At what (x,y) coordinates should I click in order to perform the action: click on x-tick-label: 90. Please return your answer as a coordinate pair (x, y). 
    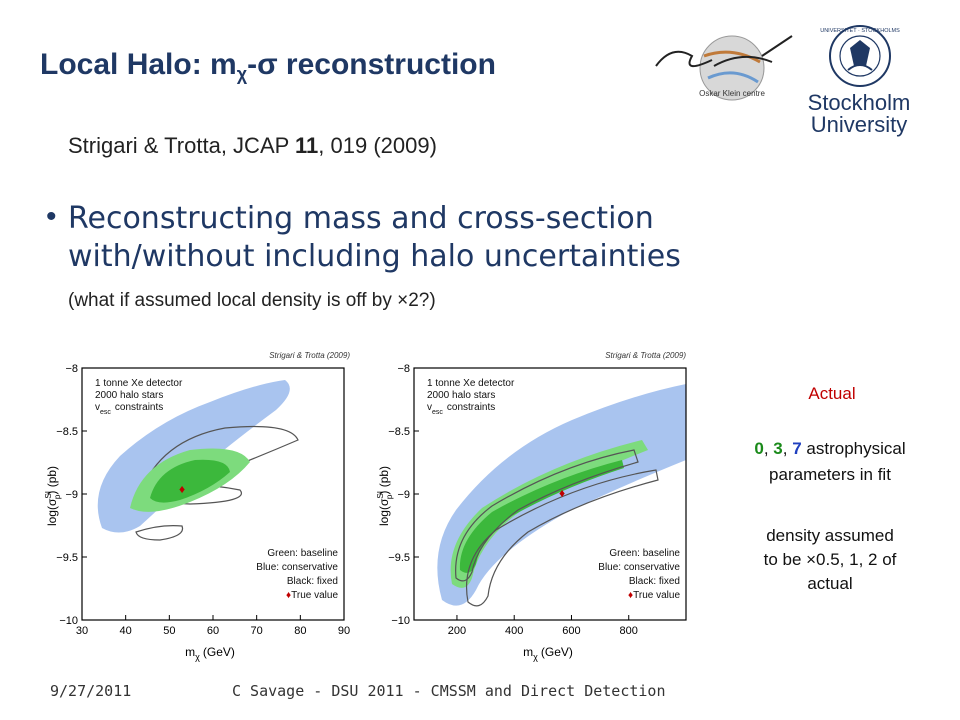
    Looking at the image, I should click on (344, 631).